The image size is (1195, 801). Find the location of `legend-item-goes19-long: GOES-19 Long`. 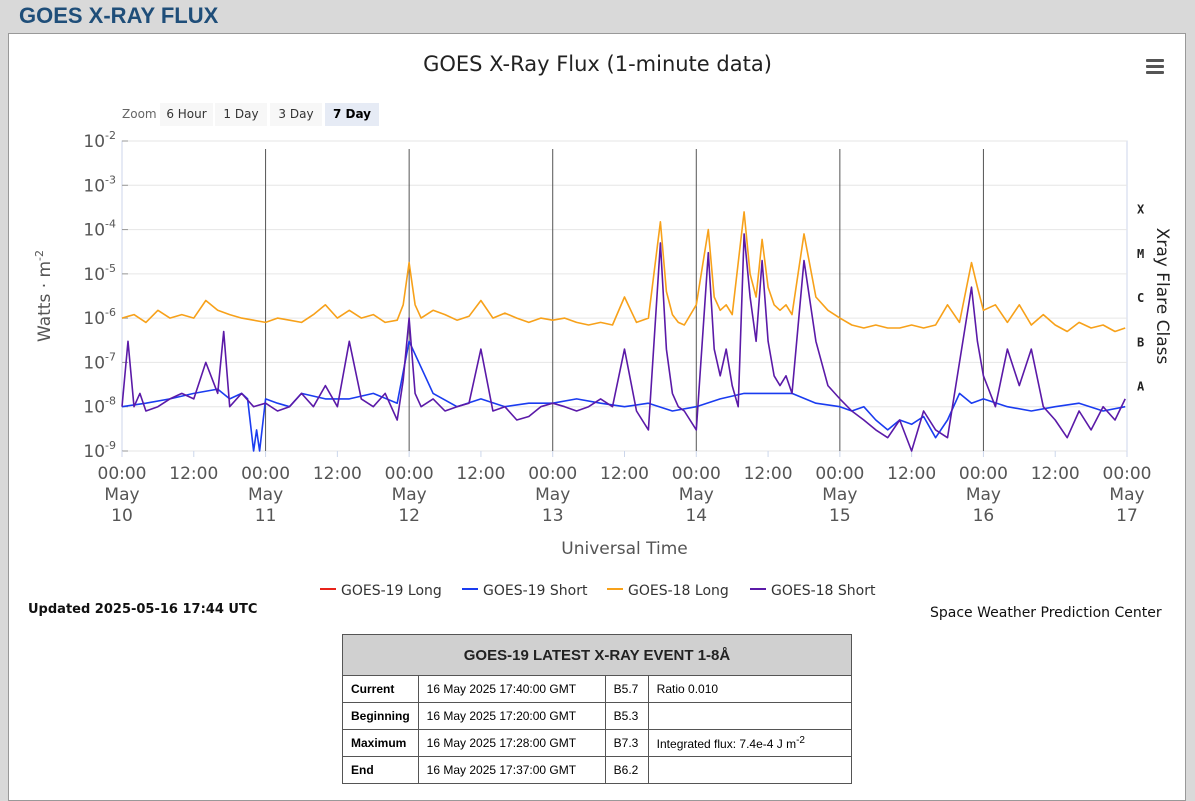

legend-item-goes19-long: GOES-19 Long is located at coordinates (381, 591).